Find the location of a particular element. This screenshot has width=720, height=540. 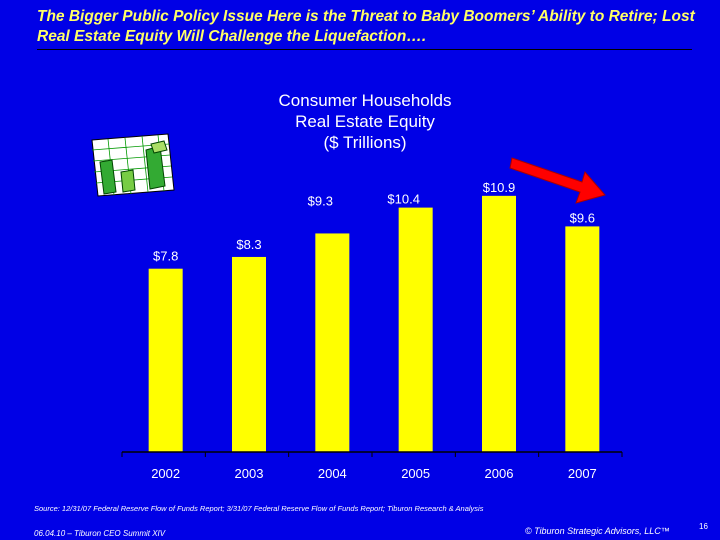

bar-2006 is located at coordinates (499, 323).